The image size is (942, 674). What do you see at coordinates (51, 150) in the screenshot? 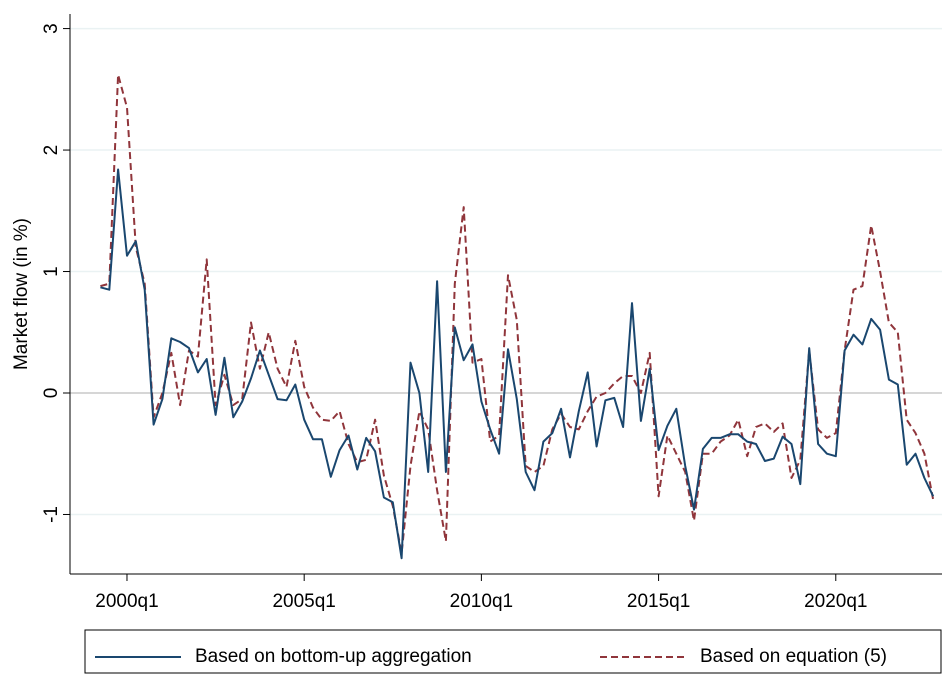
I see `y-tick-label: 2` at bounding box center [51, 150].